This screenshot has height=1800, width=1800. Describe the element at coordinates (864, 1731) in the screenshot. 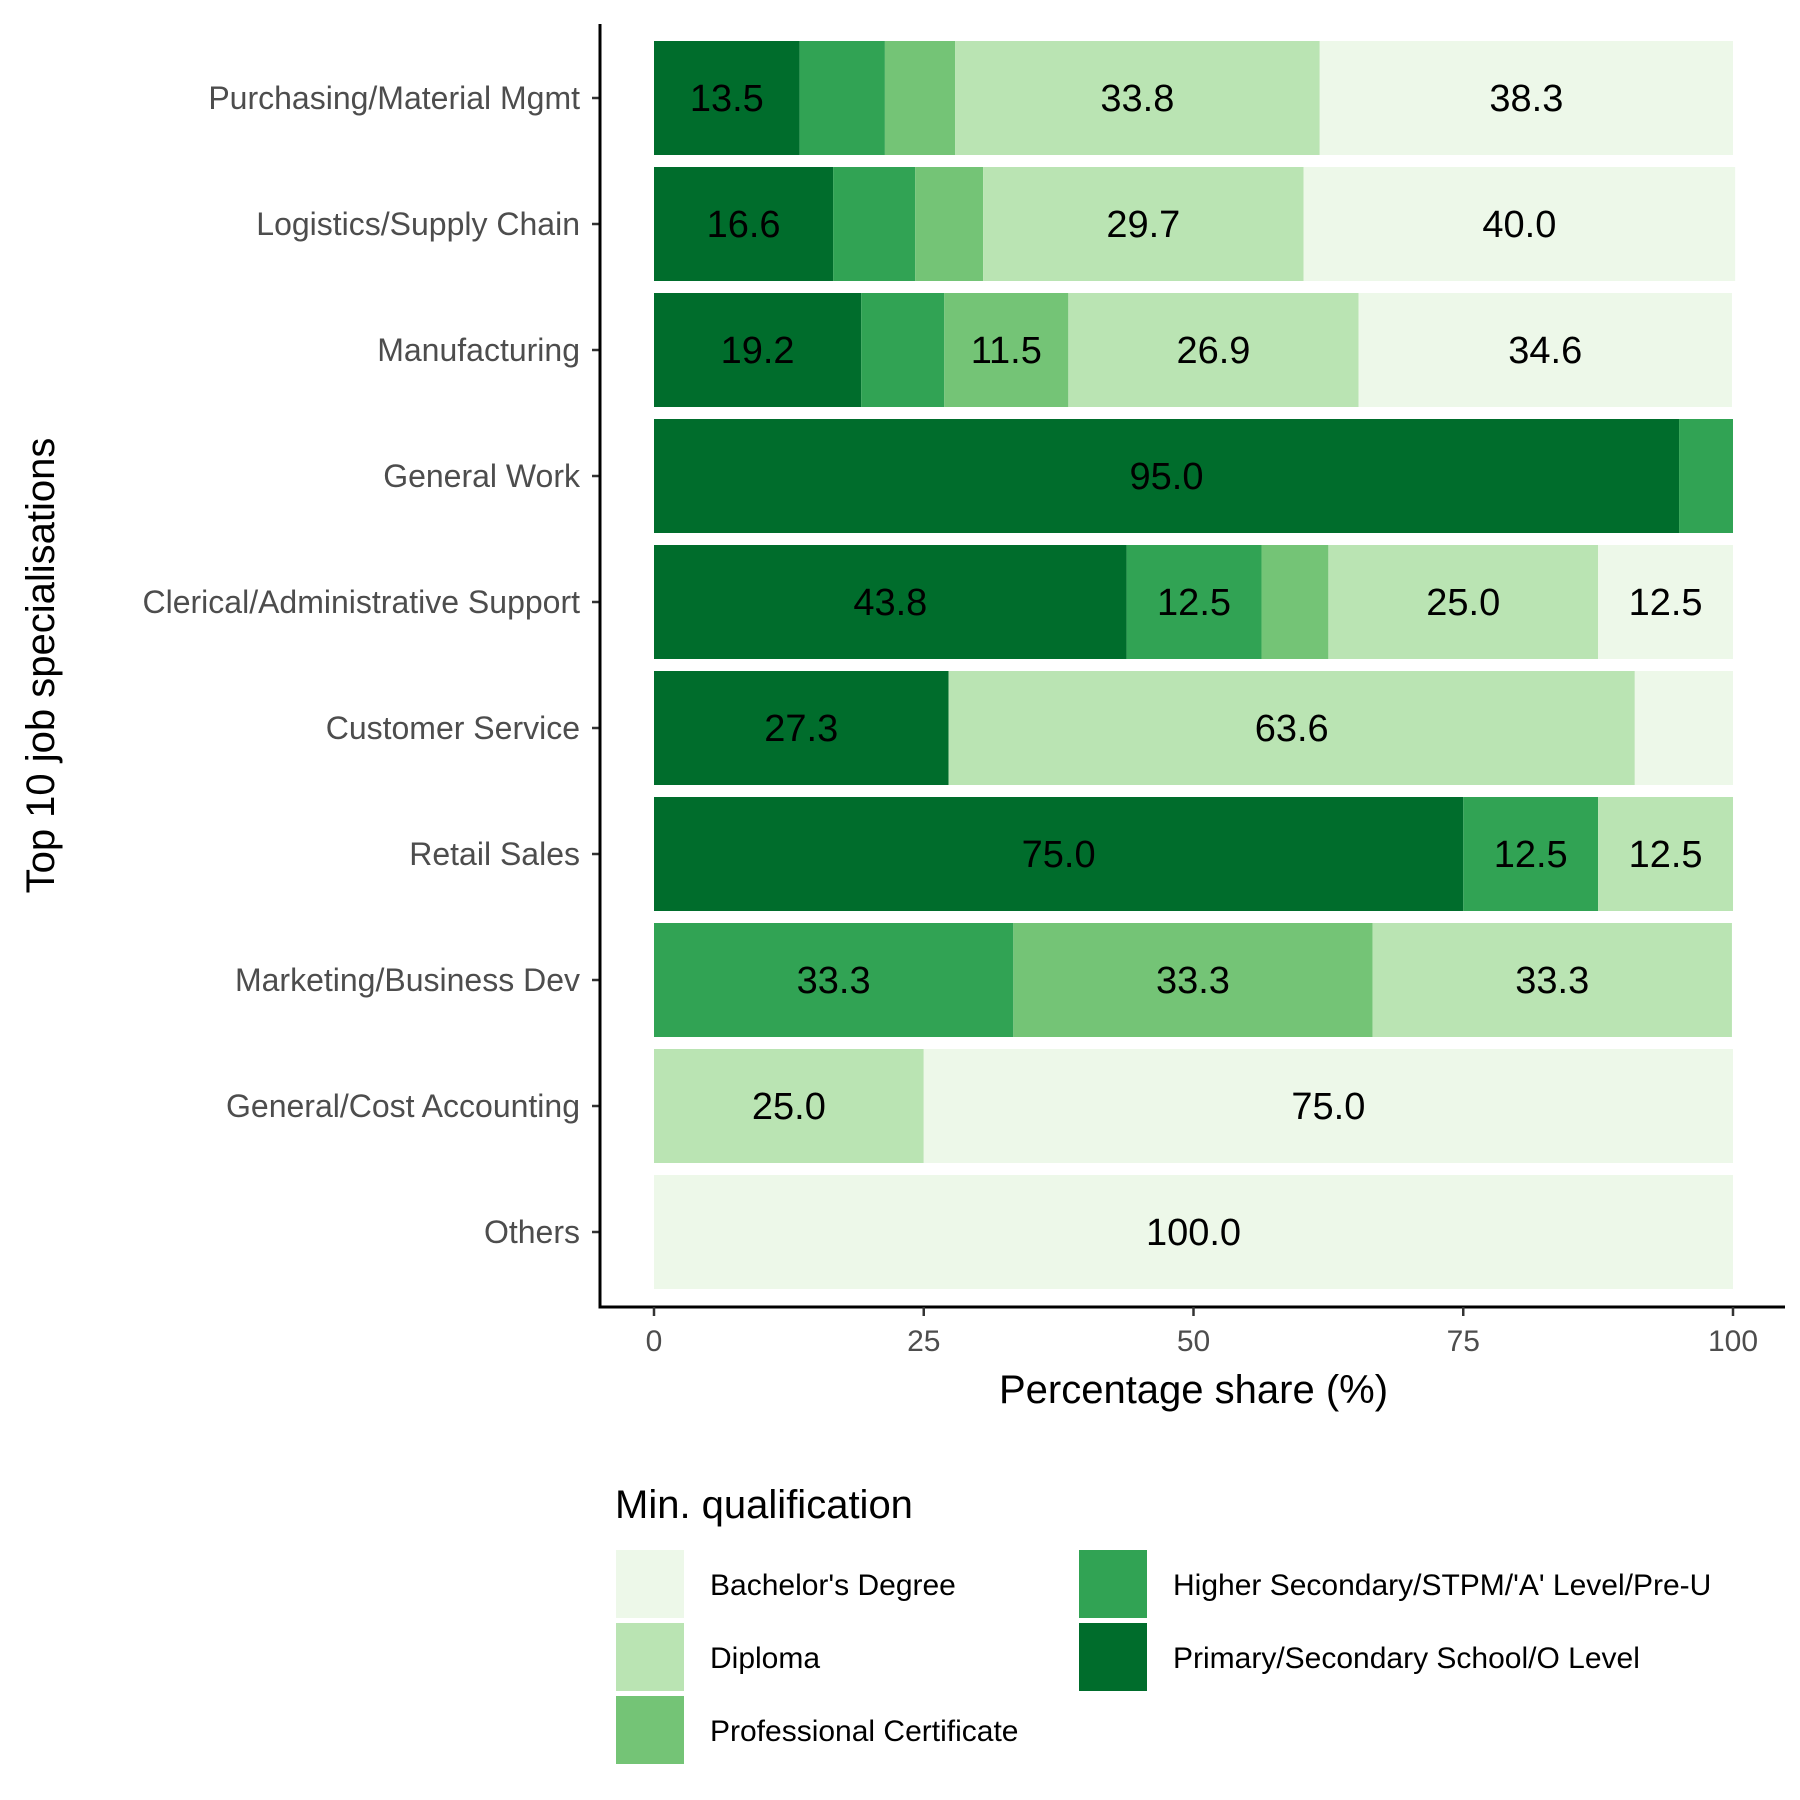

I see `legend-label: Professional Certificate` at that location.